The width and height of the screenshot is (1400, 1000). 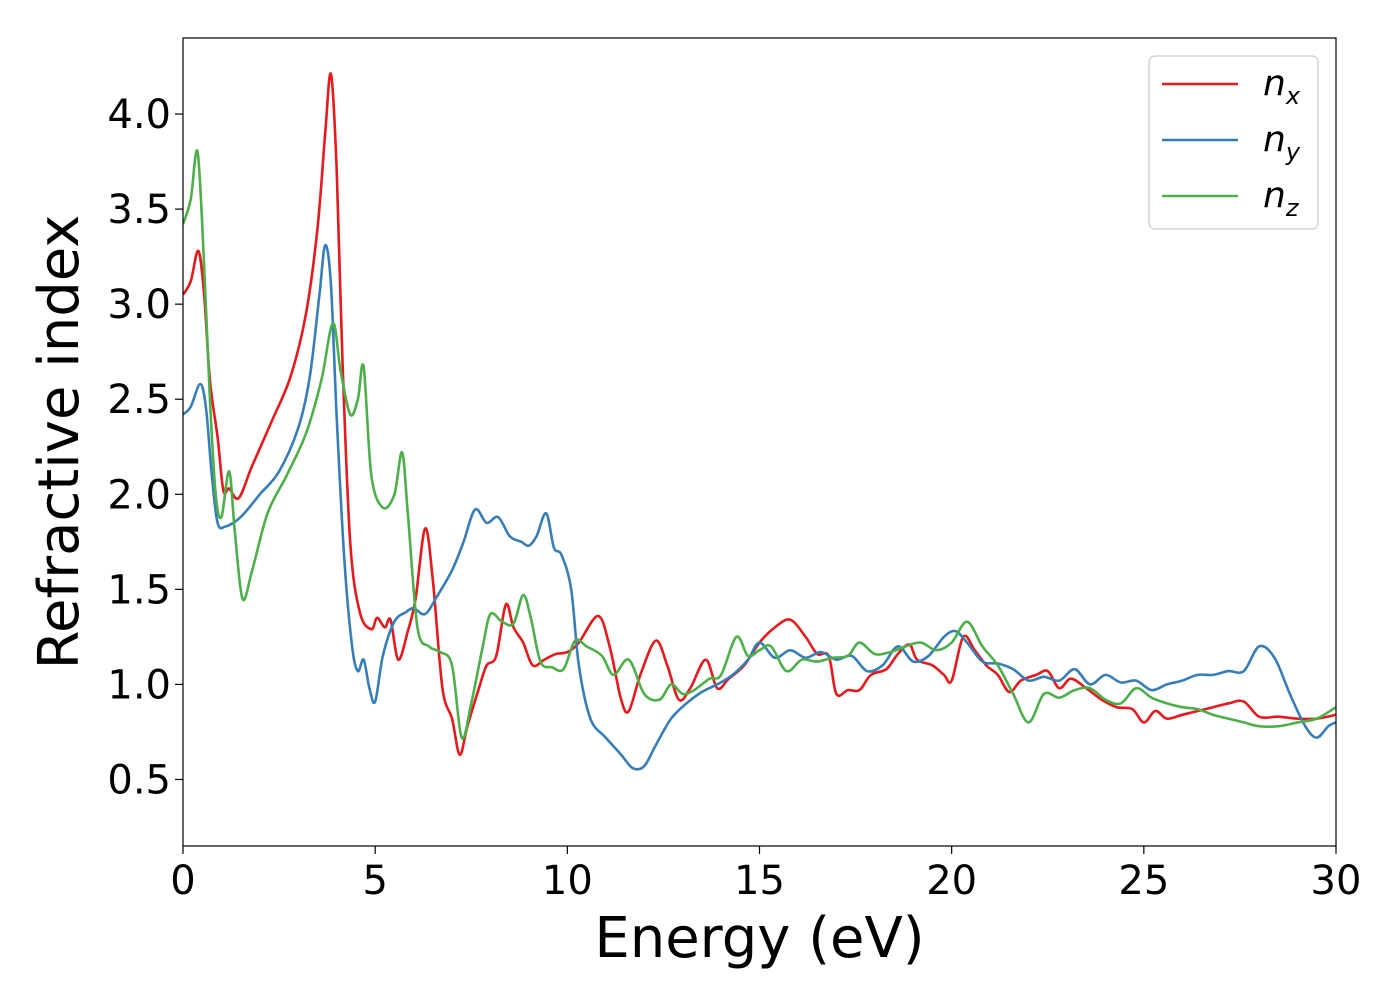 What do you see at coordinates (1143, 881) in the screenshot?
I see `x-tick-label: 25` at bounding box center [1143, 881].